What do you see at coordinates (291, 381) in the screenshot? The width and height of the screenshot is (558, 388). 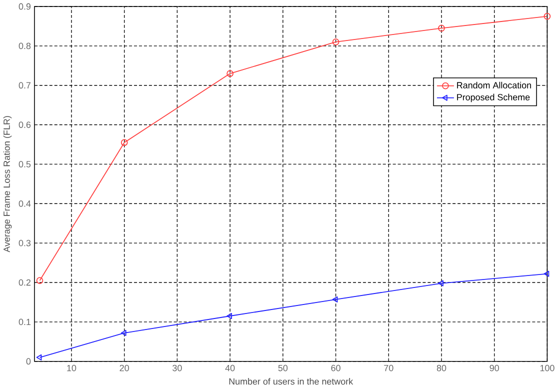 I see `x-axis-title: Number of users in the network` at bounding box center [291, 381].